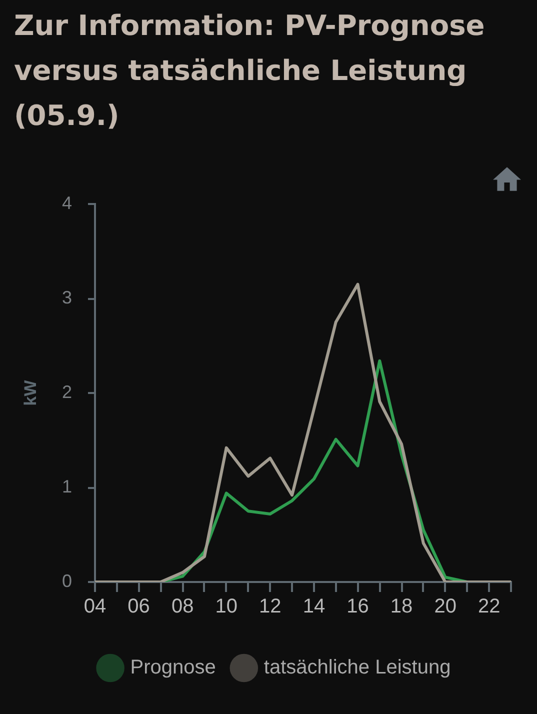  I want to click on y-tick-label: 2, so click(67, 392).